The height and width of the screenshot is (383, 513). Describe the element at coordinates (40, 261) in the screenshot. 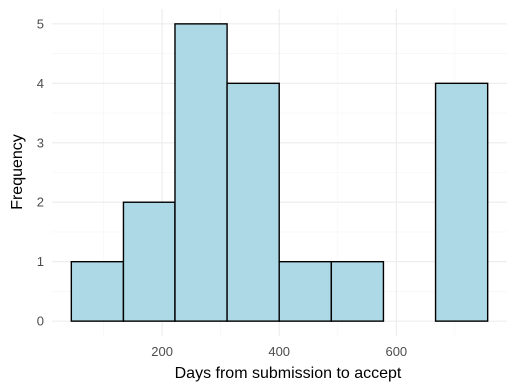

I see `y-tick-label: 1` at that location.